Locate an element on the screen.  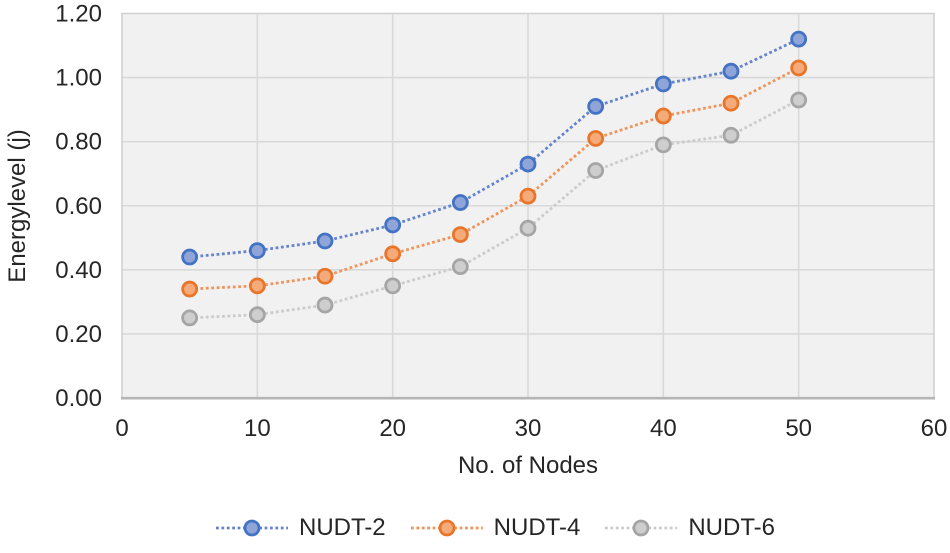
legend-label: NUDT-2 is located at coordinates (342, 527).